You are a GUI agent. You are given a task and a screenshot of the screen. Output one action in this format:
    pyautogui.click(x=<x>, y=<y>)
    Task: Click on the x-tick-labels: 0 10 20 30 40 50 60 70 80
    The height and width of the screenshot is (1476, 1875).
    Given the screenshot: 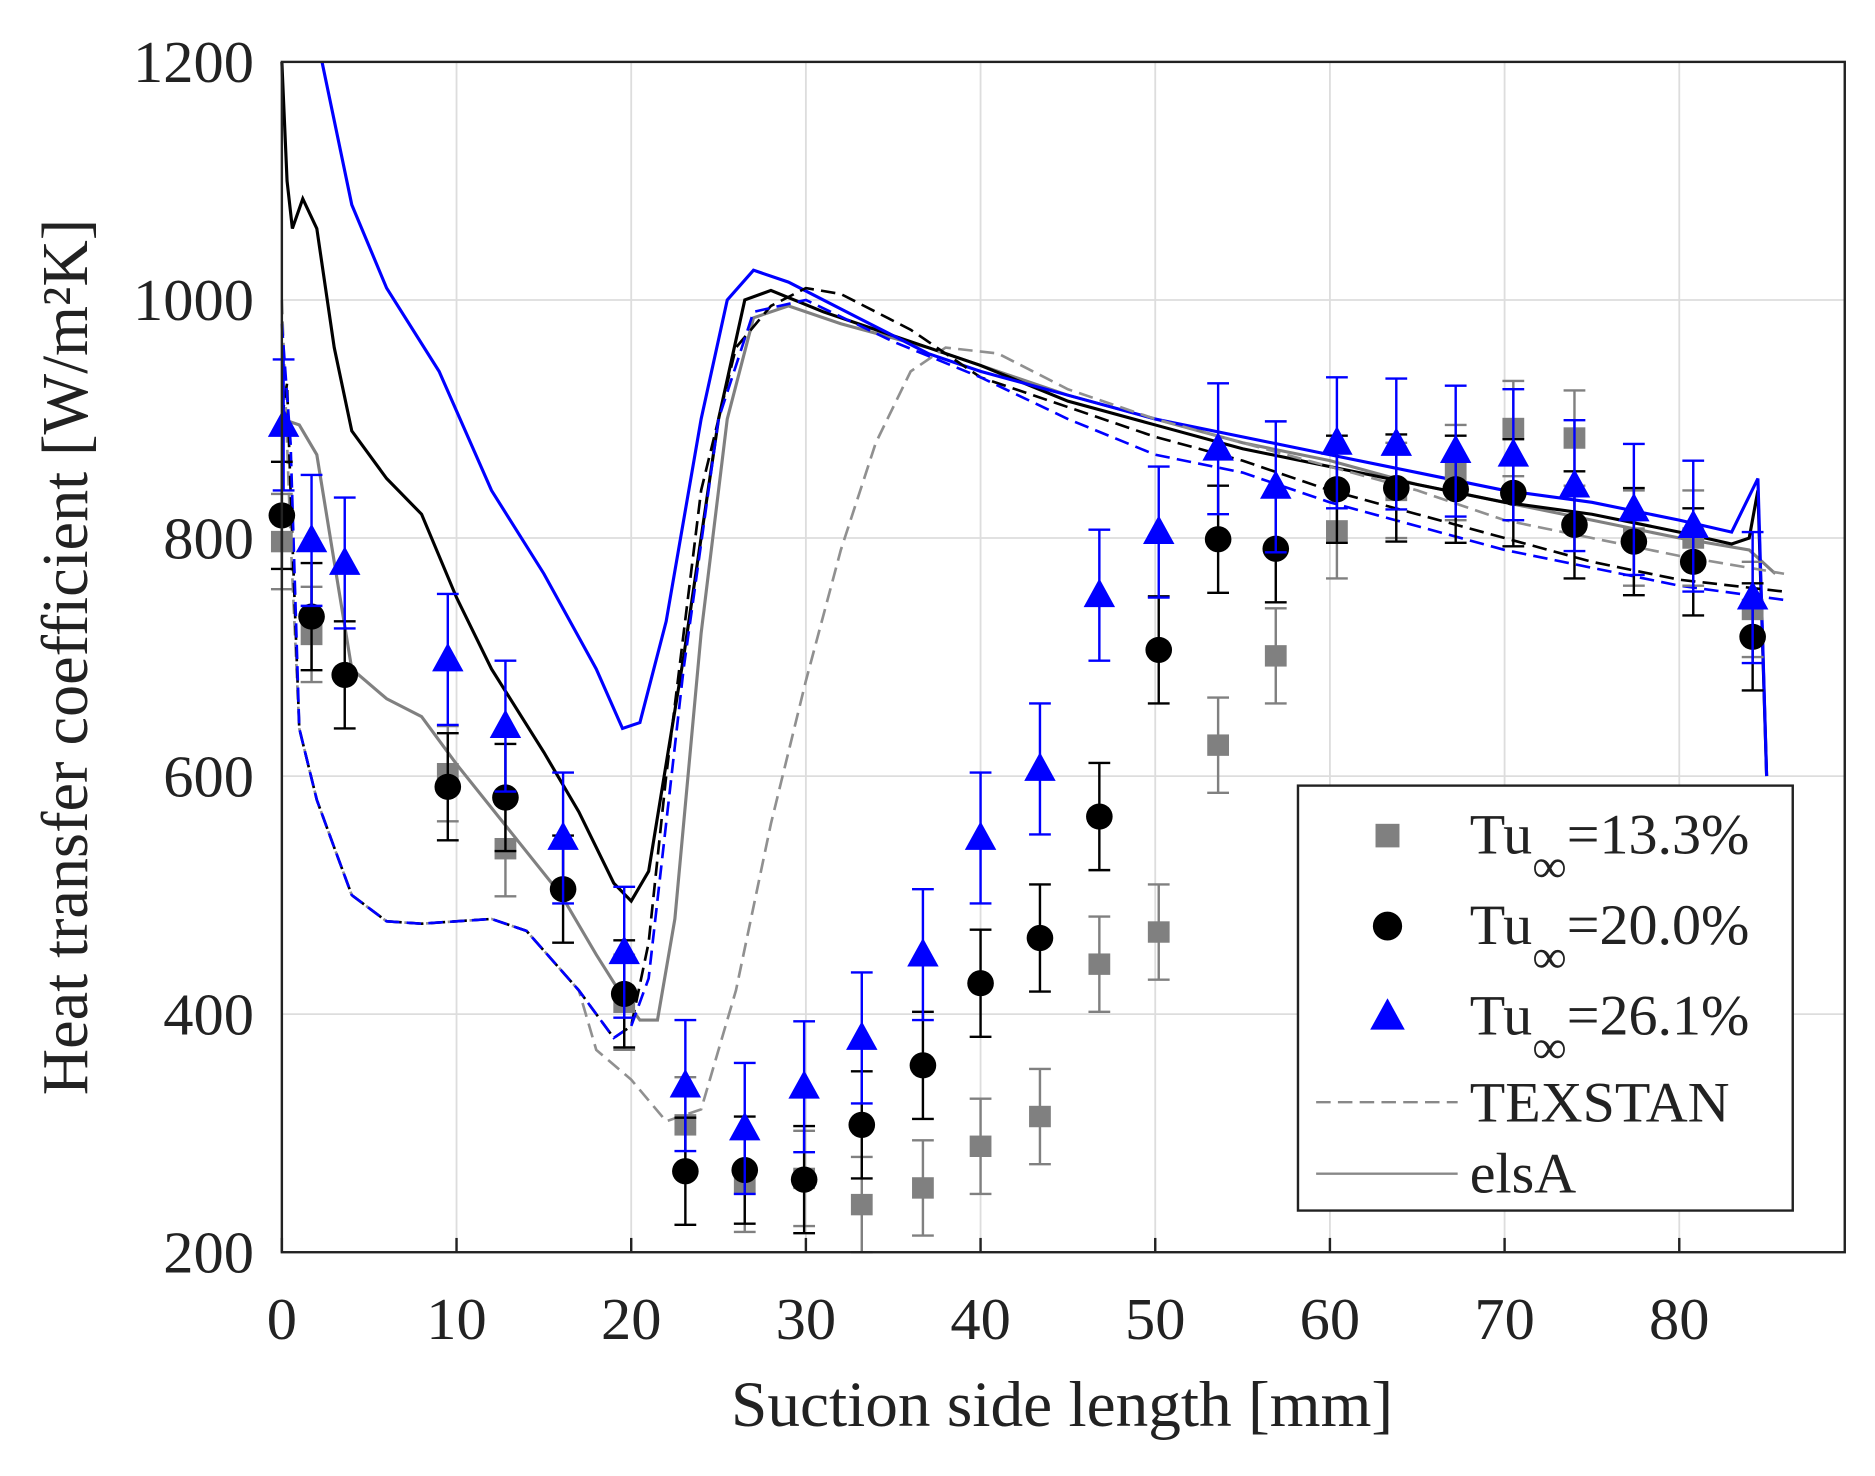 What is the action you would take?
    pyautogui.click(x=988, y=1319)
    